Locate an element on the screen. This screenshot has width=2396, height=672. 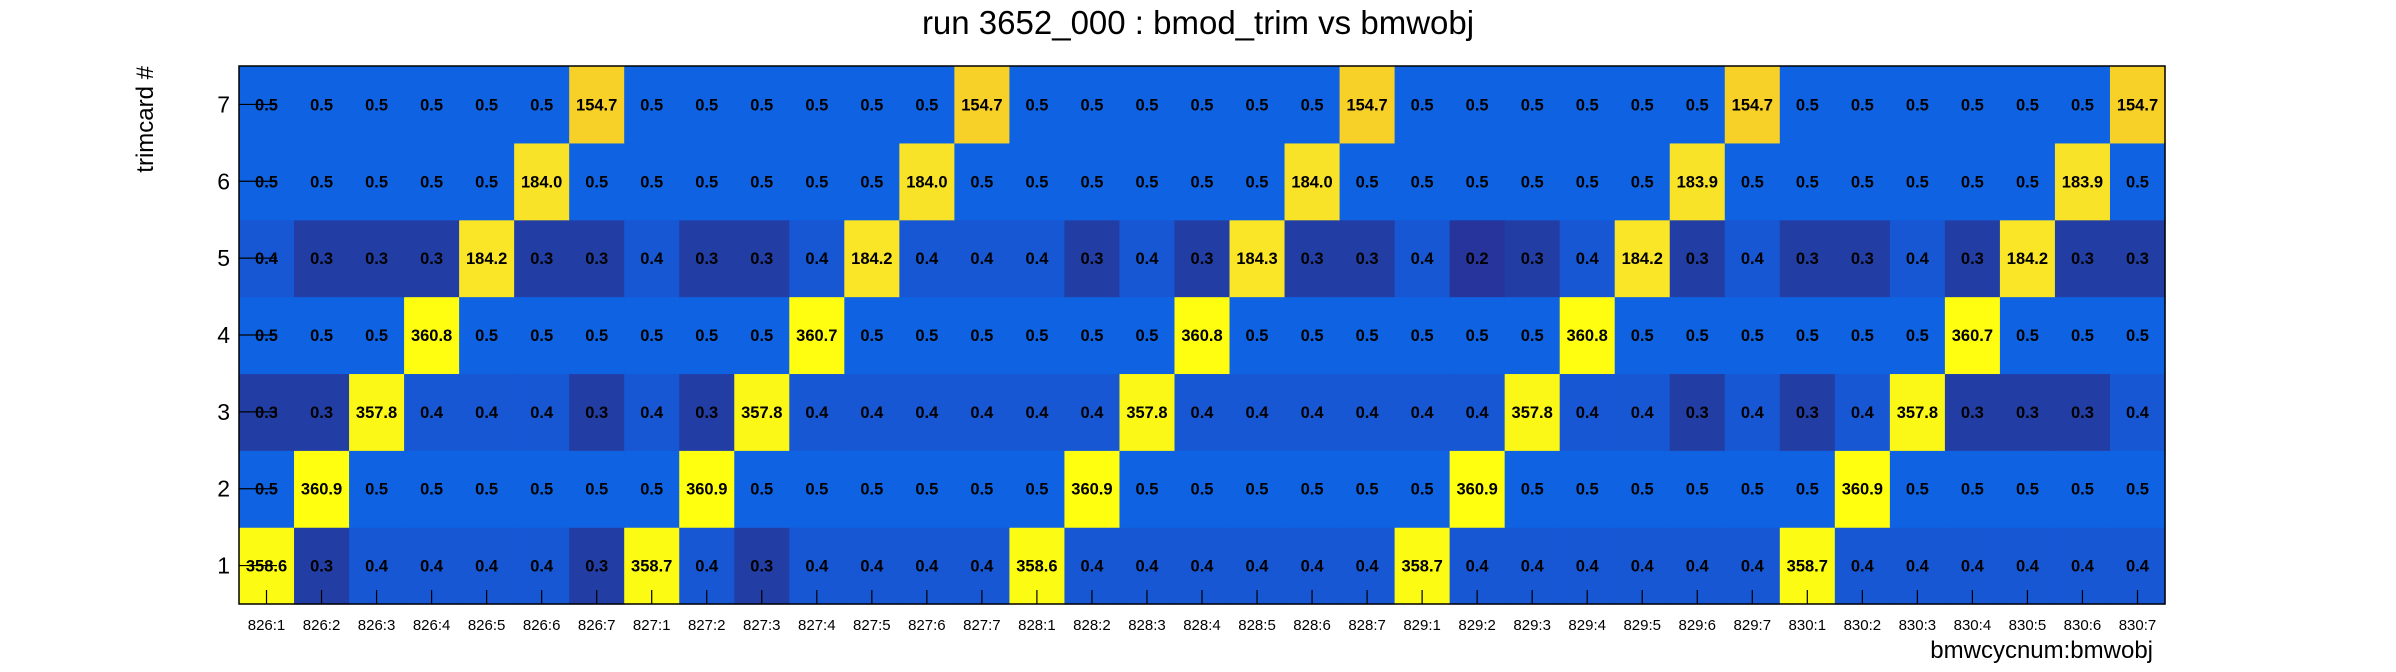
x-tick-label: 830:7 is located at coordinates (2138, 625).